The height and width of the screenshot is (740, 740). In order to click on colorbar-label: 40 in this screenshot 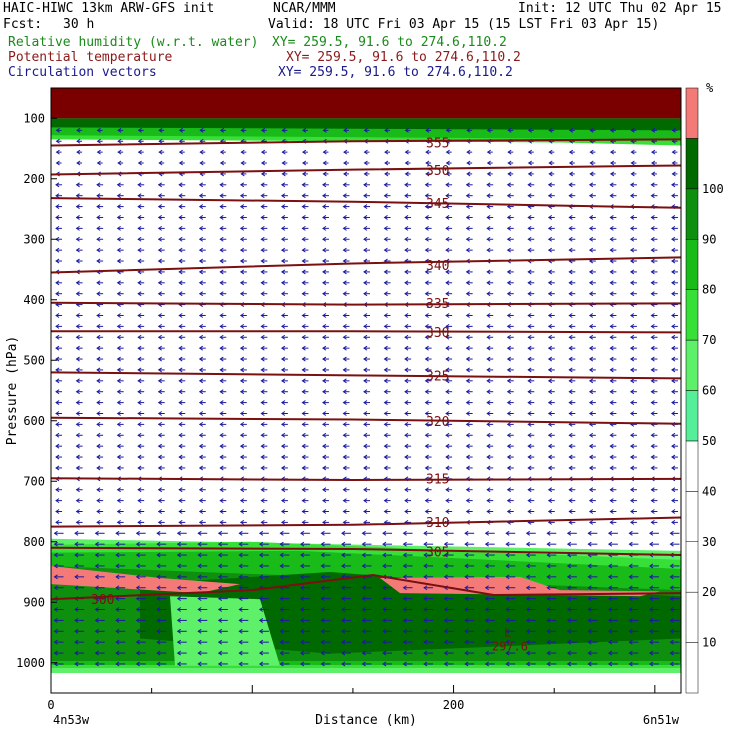, I will do `click(709, 491)`.